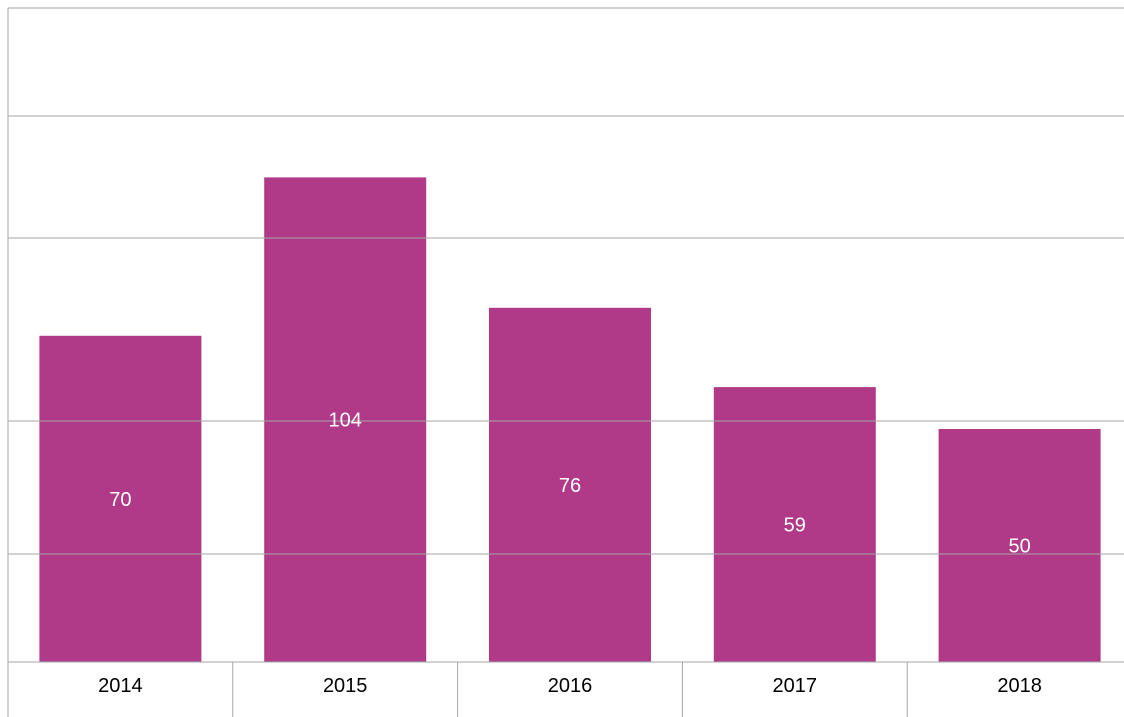  I want to click on bar-2018, so click(1019, 545).